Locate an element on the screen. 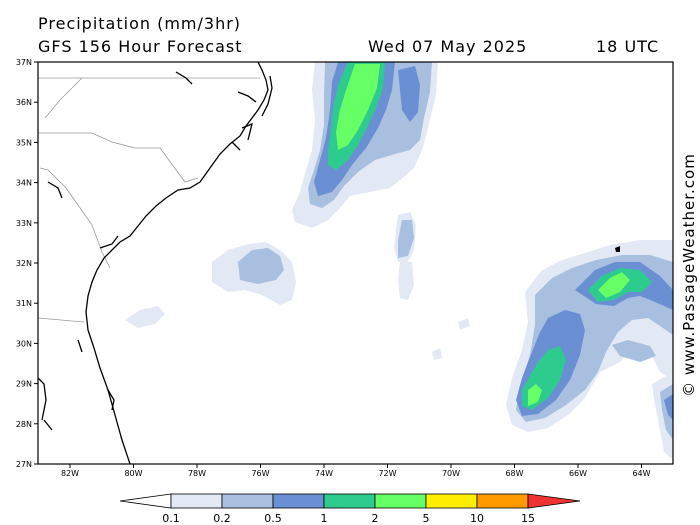 The image size is (700, 525). precip-blob-central is located at coordinates (297, 301).